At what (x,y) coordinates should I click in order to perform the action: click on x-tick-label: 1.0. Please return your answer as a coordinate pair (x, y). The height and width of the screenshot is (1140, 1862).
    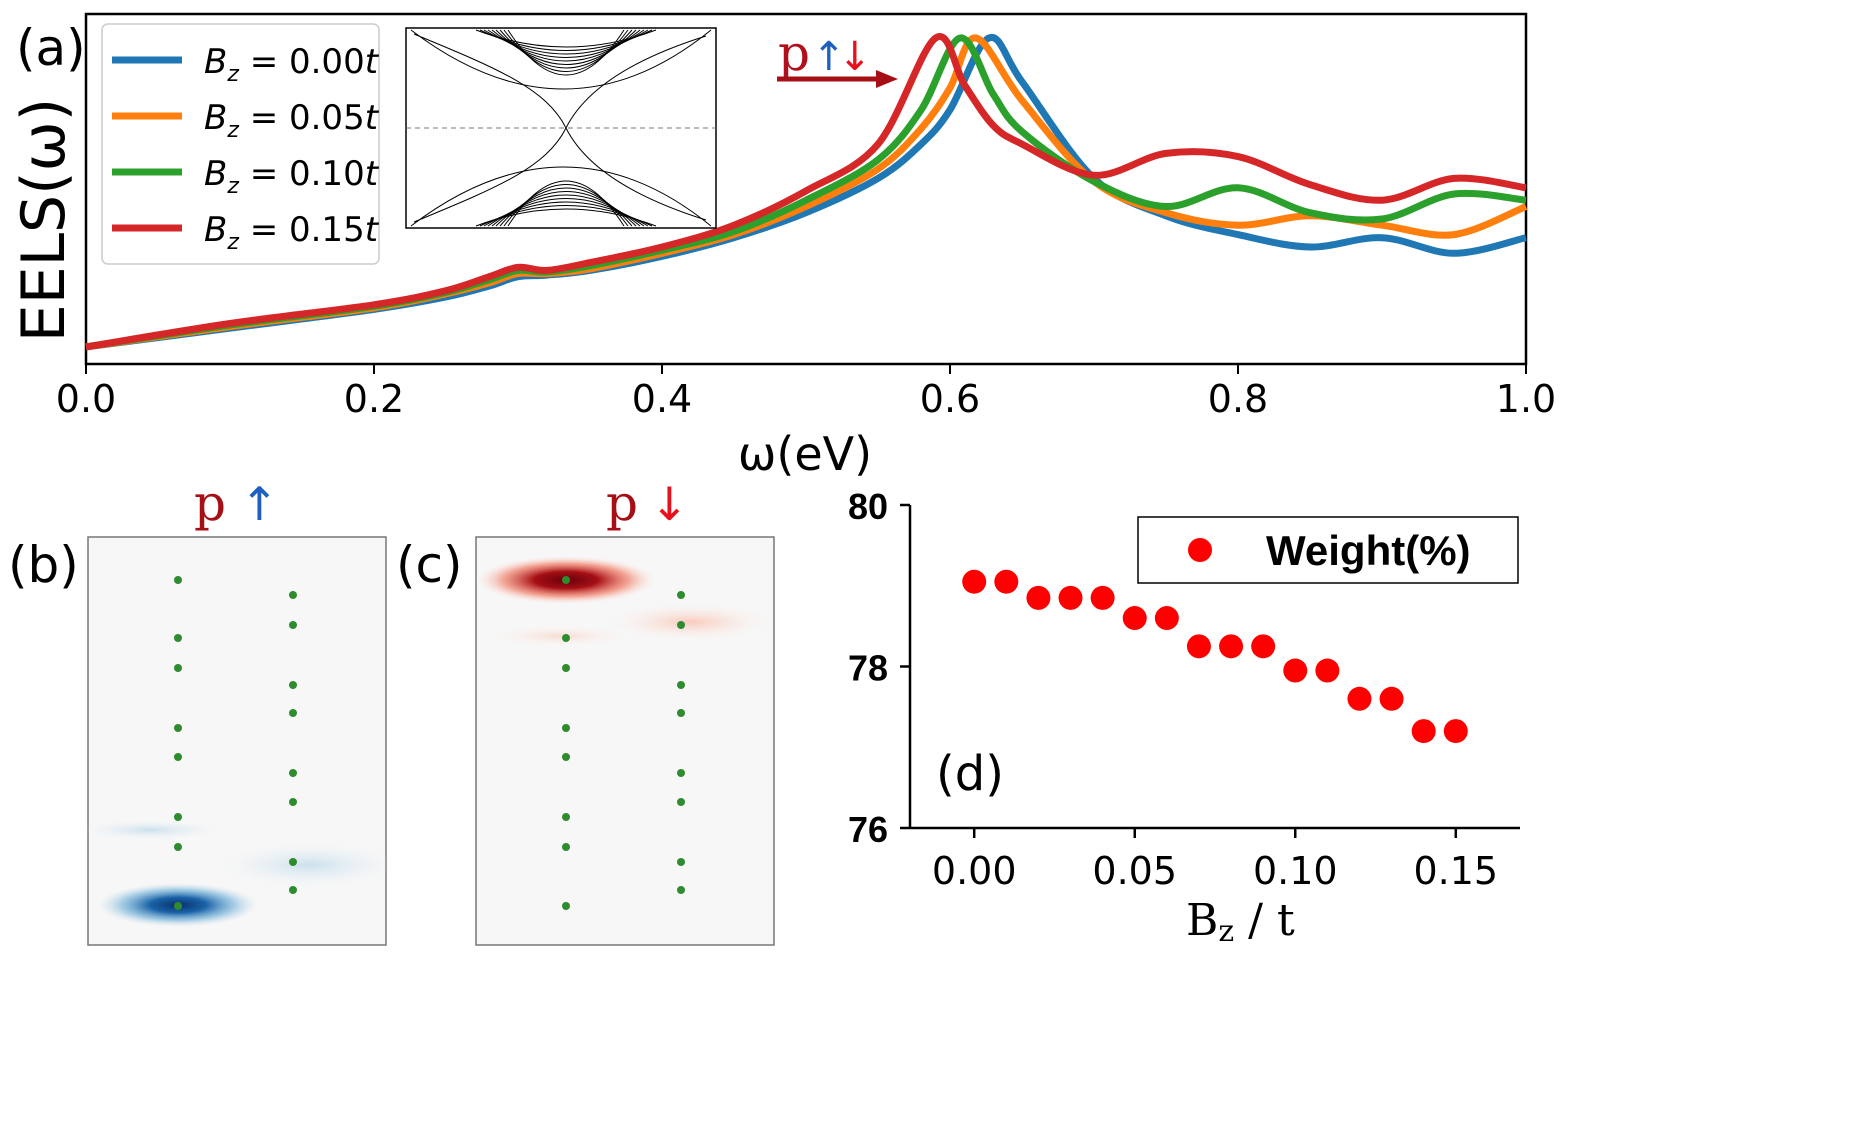
    Looking at the image, I should click on (1526, 399).